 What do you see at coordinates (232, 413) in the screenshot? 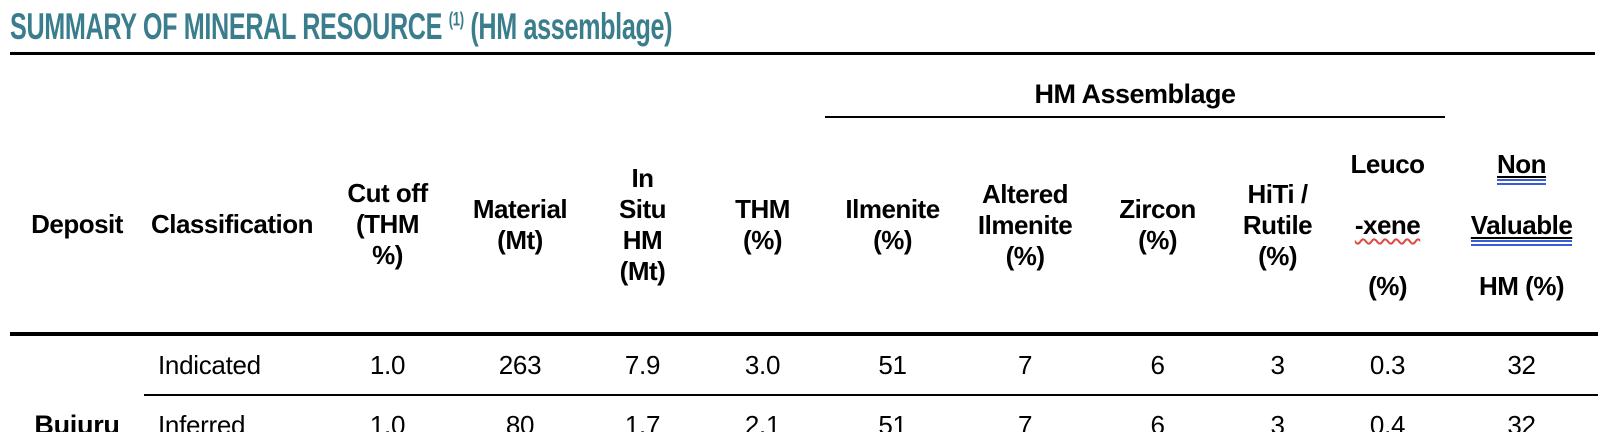
I see `classification-cell: Inferred` at bounding box center [232, 413].